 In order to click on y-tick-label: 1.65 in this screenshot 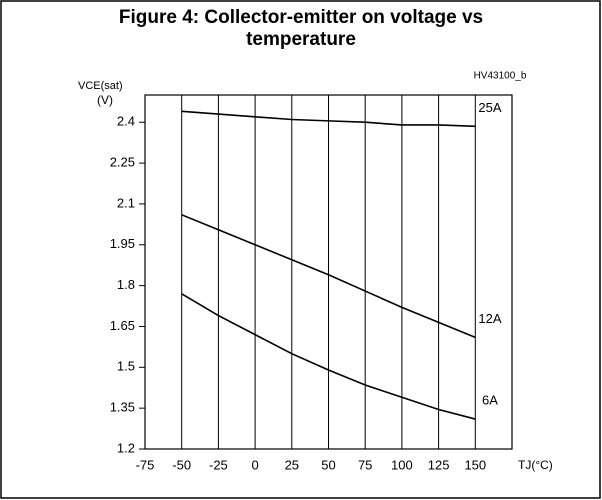, I will do `click(122, 325)`.